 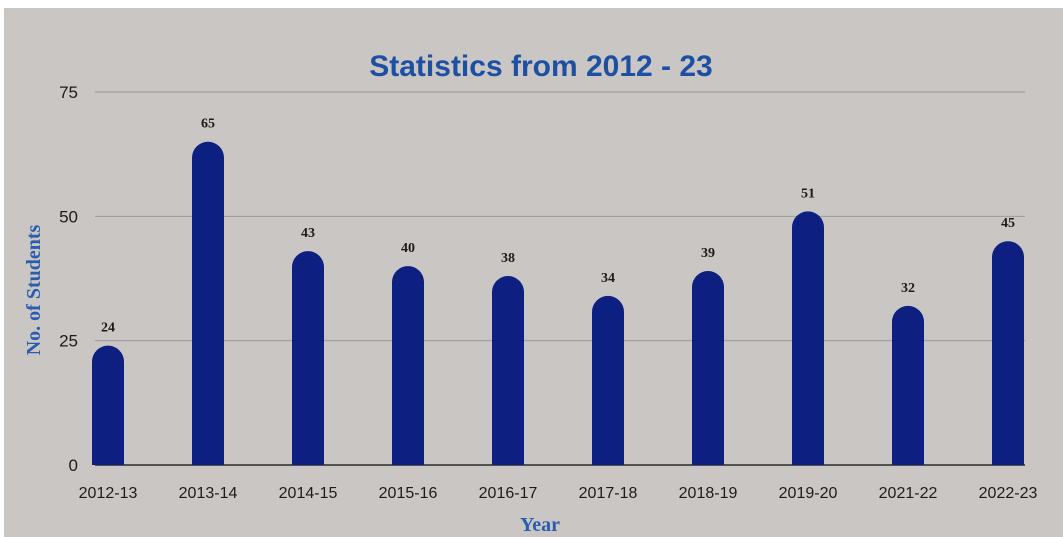 What do you see at coordinates (68, 341) in the screenshot?
I see `y-tick-label: 25` at bounding box center [68, 341].